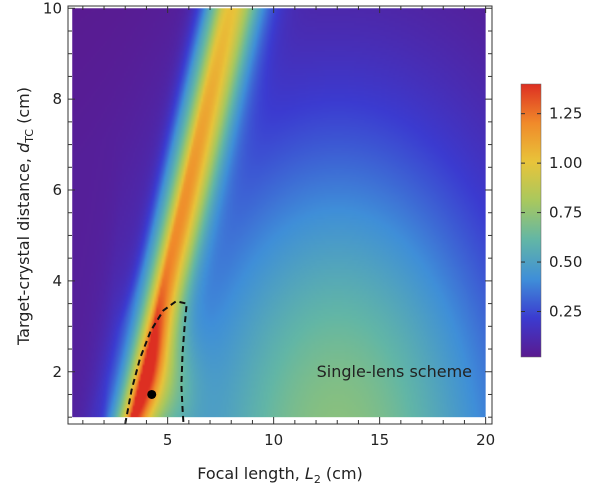  I want to click on y-tick-label: 4, so click(57, 281).